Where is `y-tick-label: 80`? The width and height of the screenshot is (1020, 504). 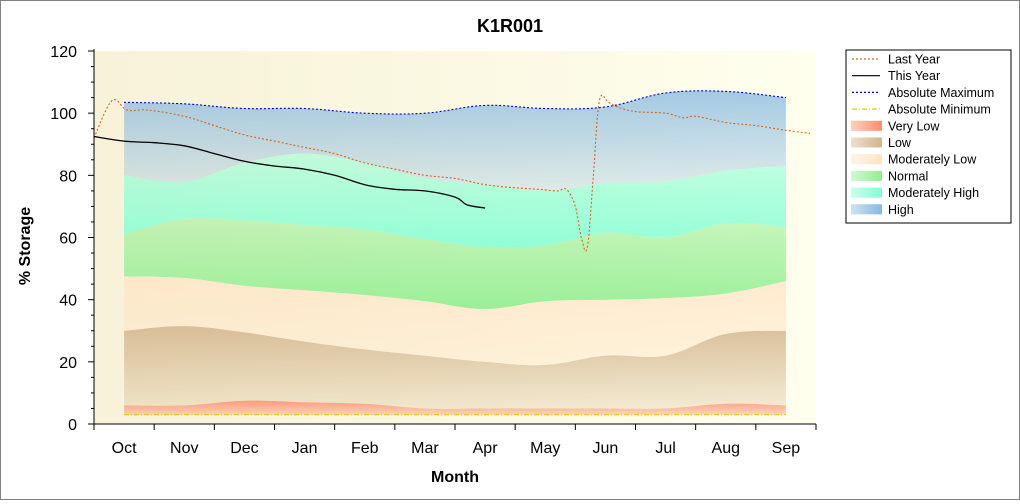 y-tick-label: 80 is located at coordinates (68, 176).